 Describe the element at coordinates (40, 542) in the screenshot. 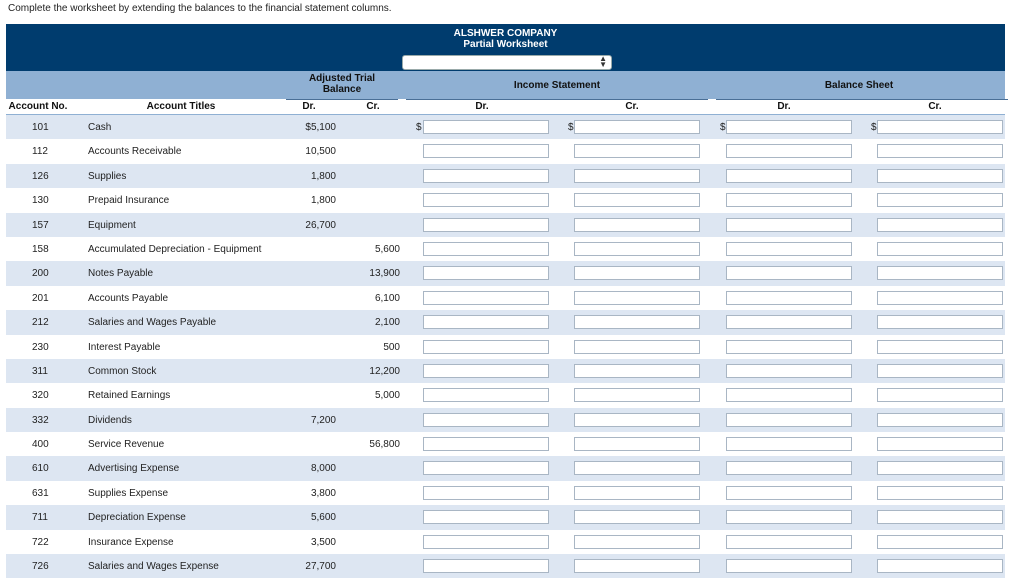

I see `account-number: 722` at that location.